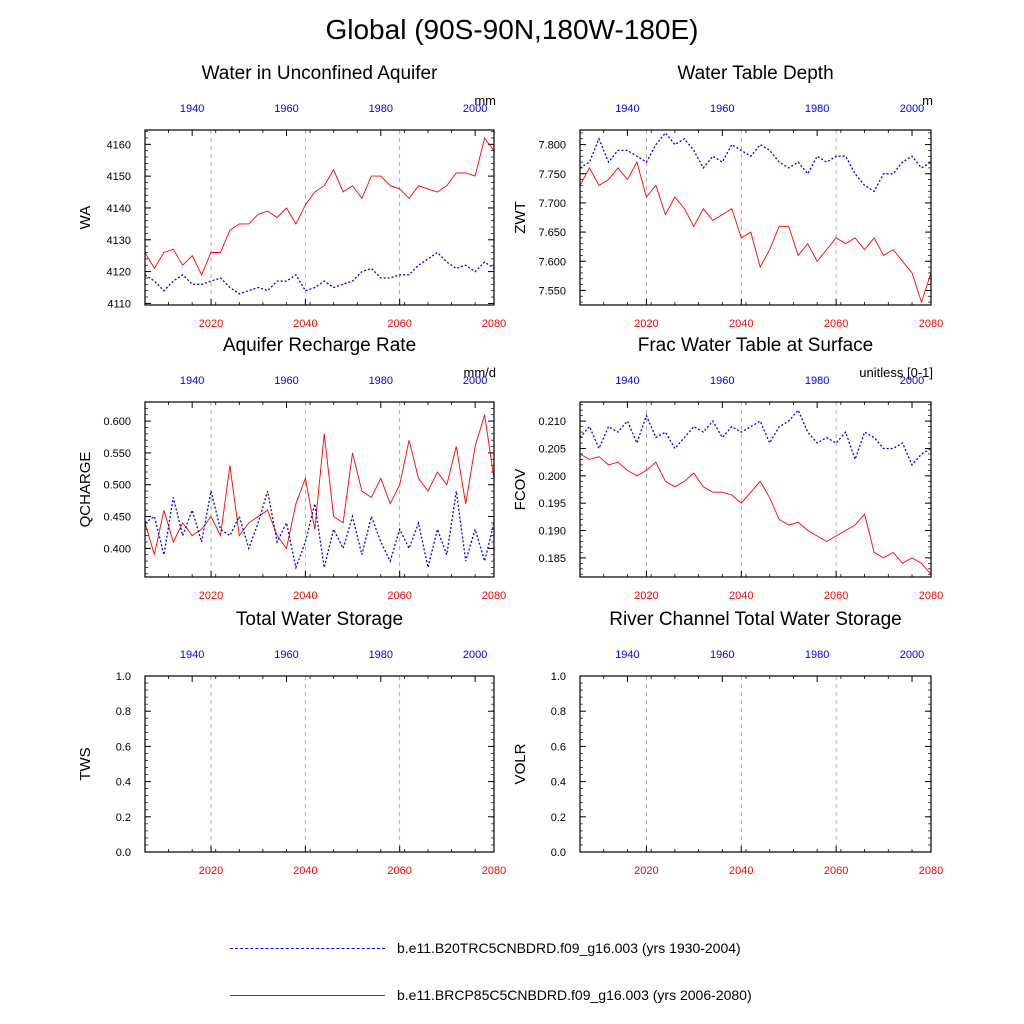 The width and height of the screenshot is (1024, 1024). What do you see at coordinates (552, 532) in the screenshot?
I see `y-tick-label: 0.190` at bounding box center [552, 532].